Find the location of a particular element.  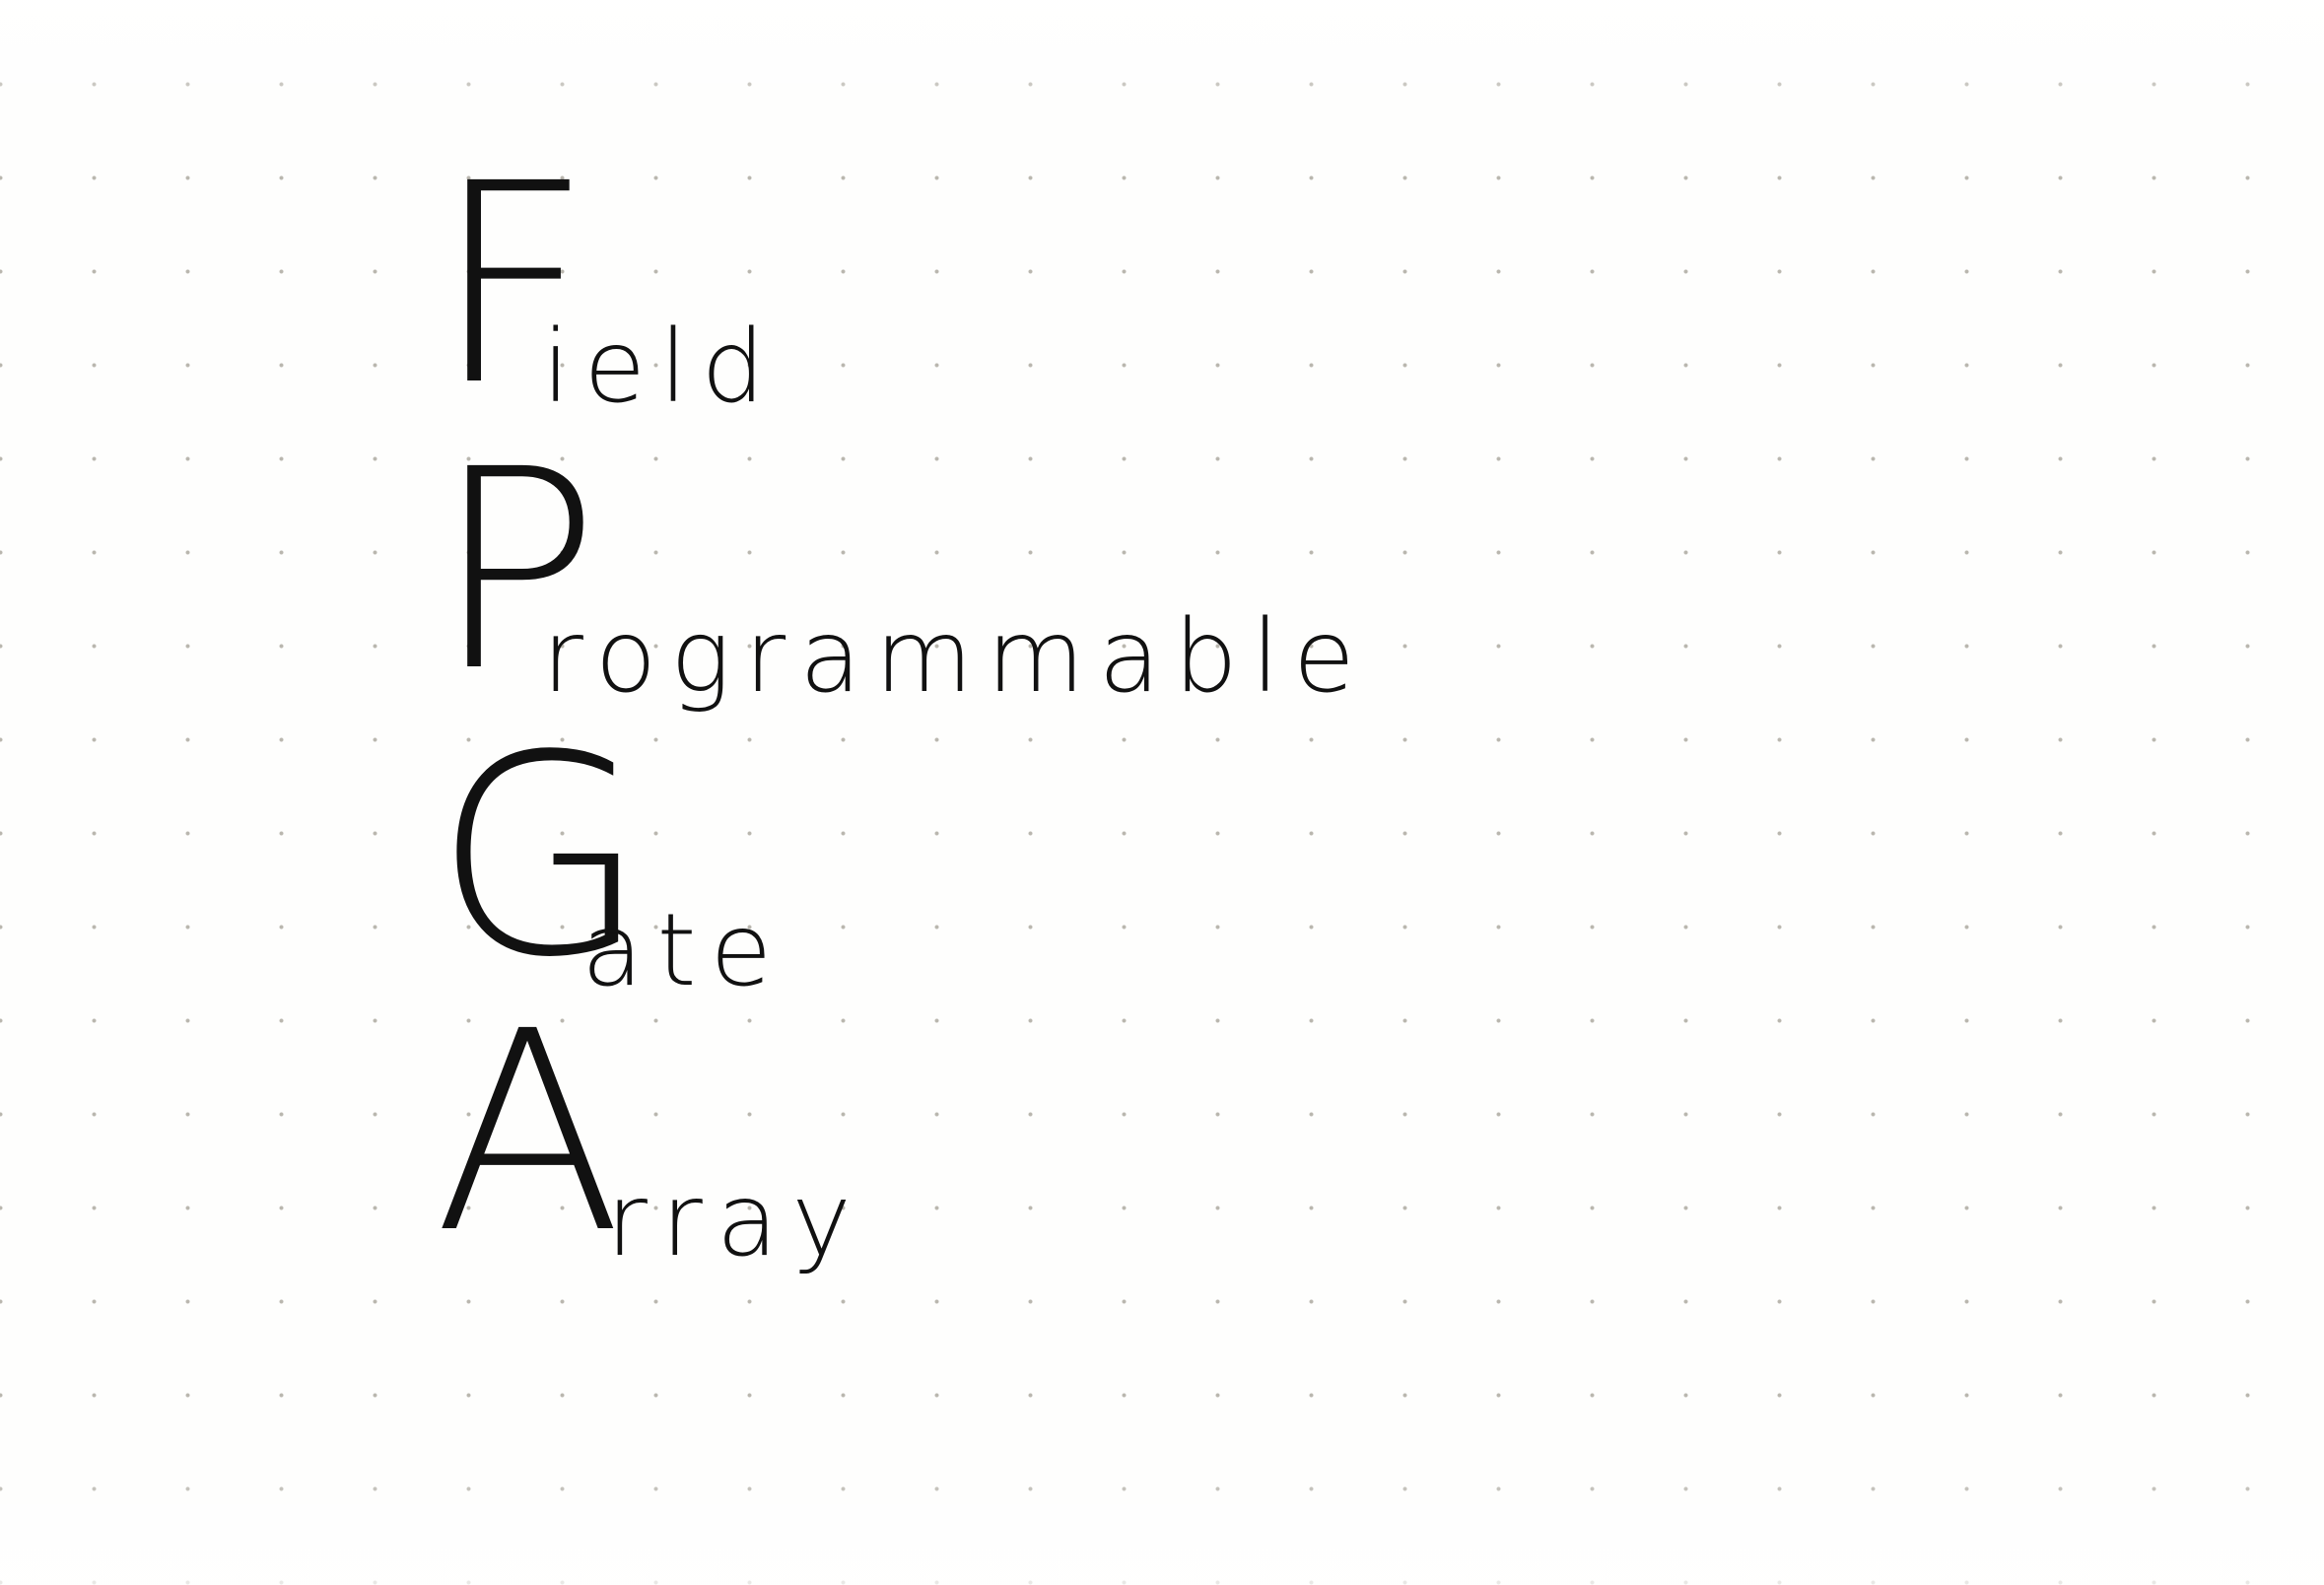

word-remainder: ield is located at coordinates (661, 367).